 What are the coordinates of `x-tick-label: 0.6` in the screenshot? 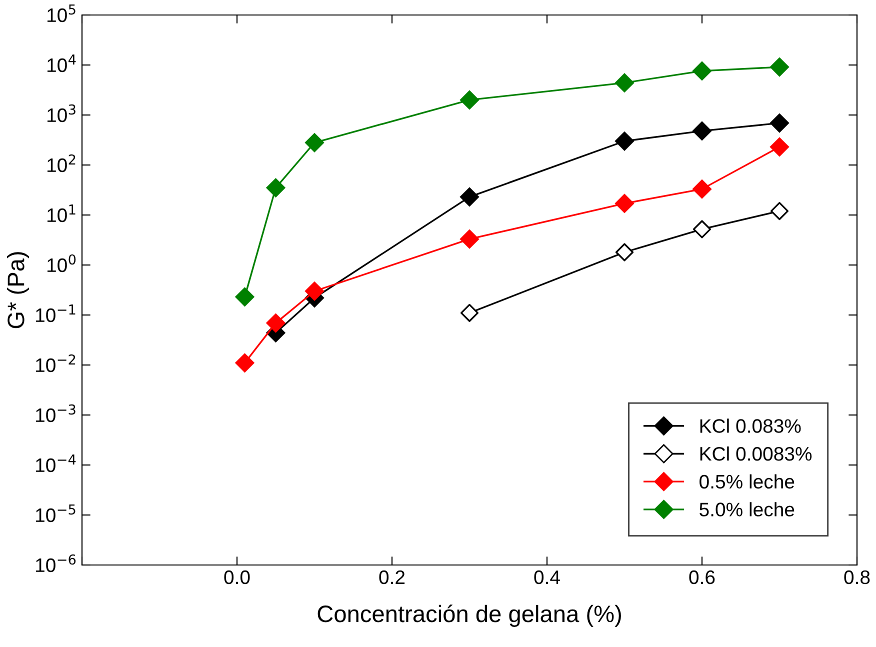 It's located at (702, 577).